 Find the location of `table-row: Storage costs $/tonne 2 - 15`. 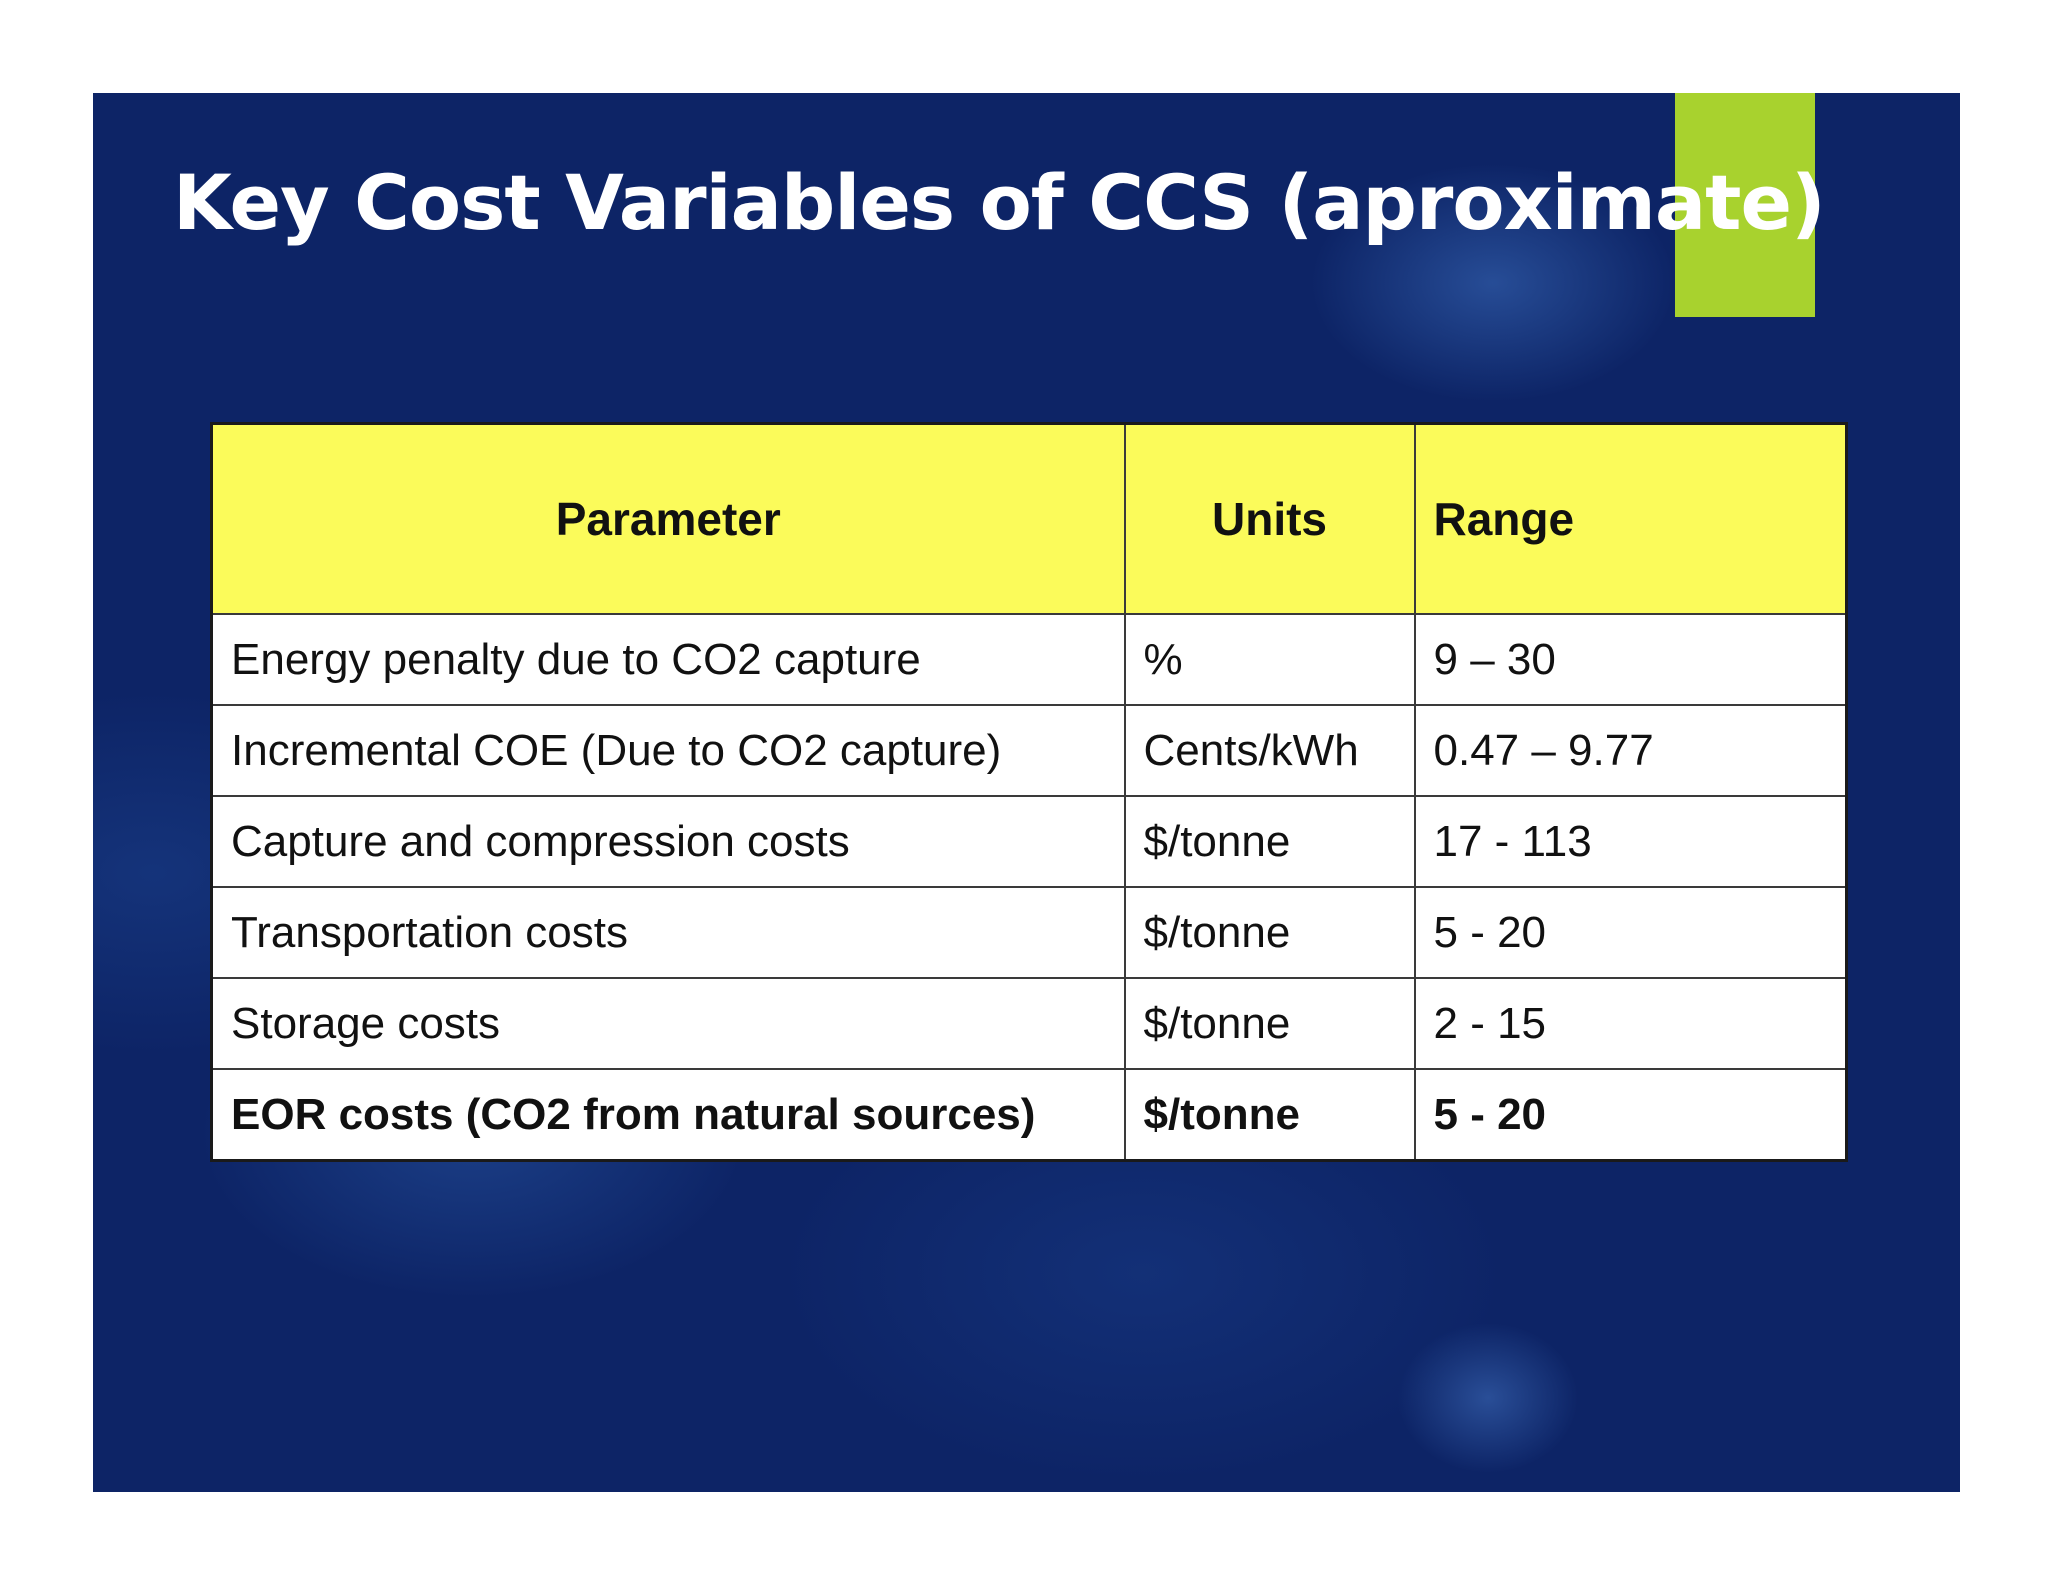

table-row: Storage costs $/tonne 2 - 15 is located at coordinates (1029, 1023).